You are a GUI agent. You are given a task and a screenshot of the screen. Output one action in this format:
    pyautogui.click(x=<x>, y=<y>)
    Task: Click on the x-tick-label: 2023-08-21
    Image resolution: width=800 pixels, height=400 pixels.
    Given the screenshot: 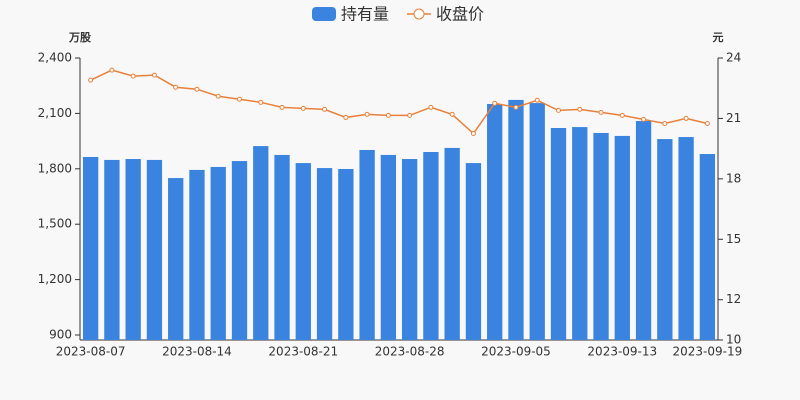 What is the action you would take?
    pyautogui.click(x=303, y=352)
    